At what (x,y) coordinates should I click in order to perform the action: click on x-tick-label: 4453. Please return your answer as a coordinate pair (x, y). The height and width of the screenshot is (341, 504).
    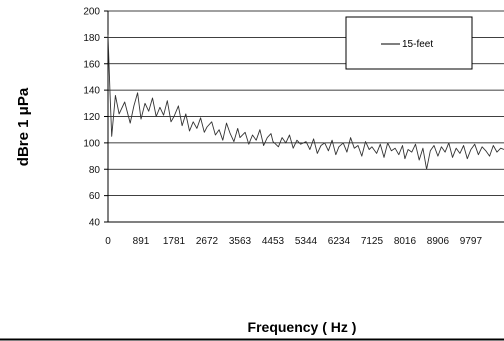
    Looking at the image, I should click on (273, 241).